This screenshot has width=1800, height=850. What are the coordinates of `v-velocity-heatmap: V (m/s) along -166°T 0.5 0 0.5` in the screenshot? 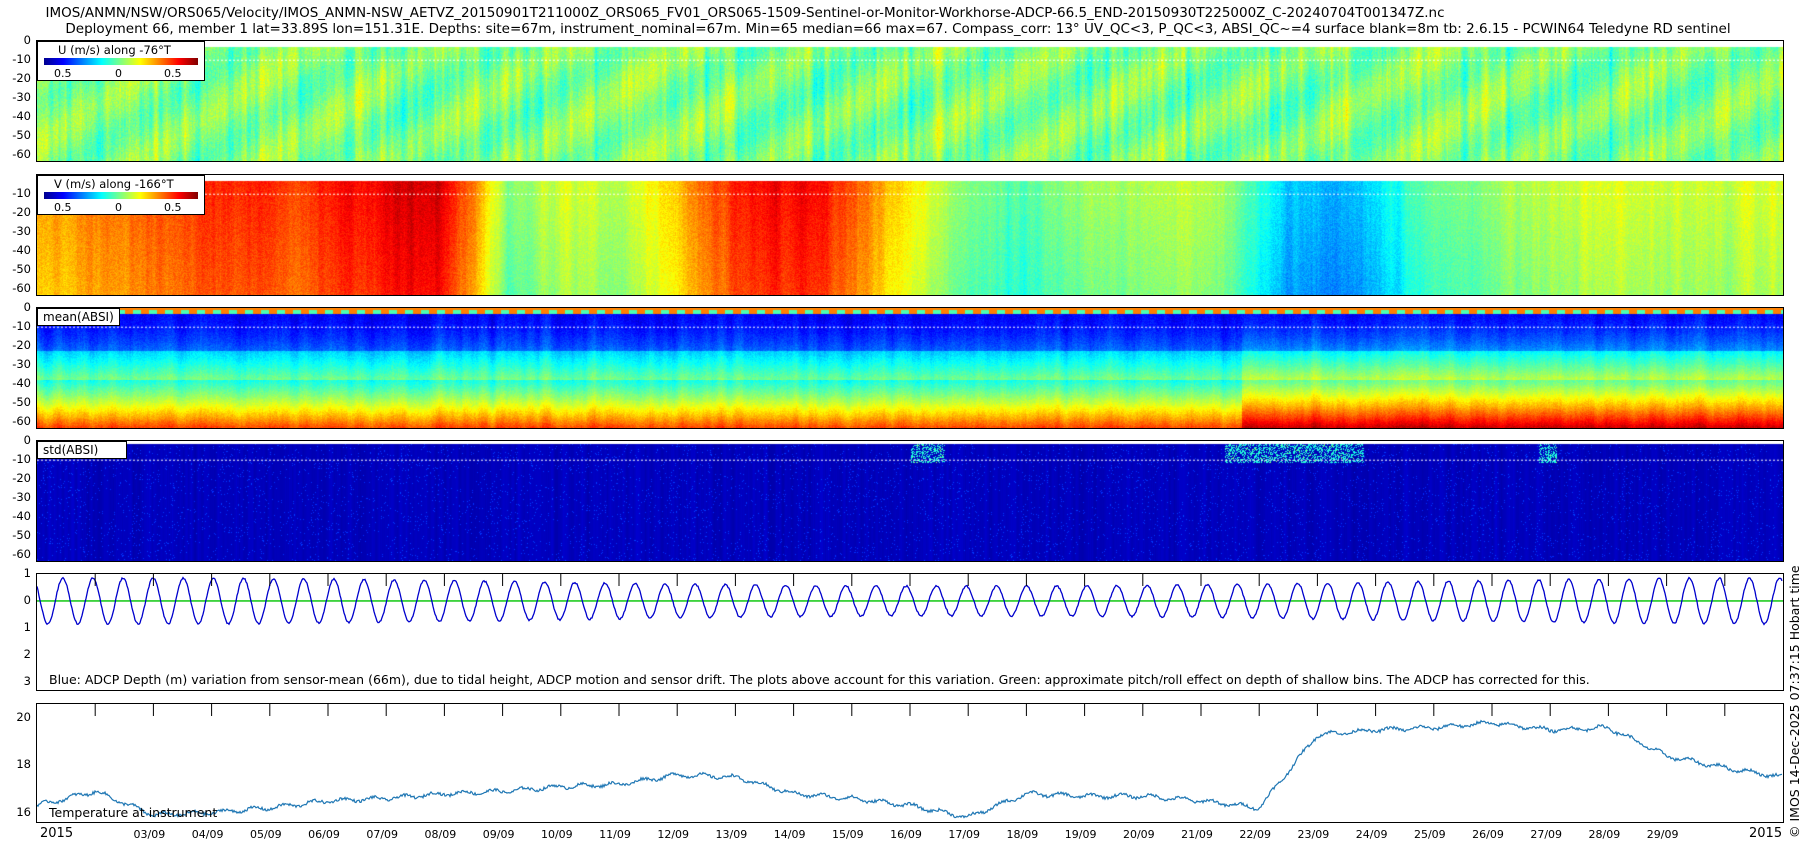 It's located at (910, 235).